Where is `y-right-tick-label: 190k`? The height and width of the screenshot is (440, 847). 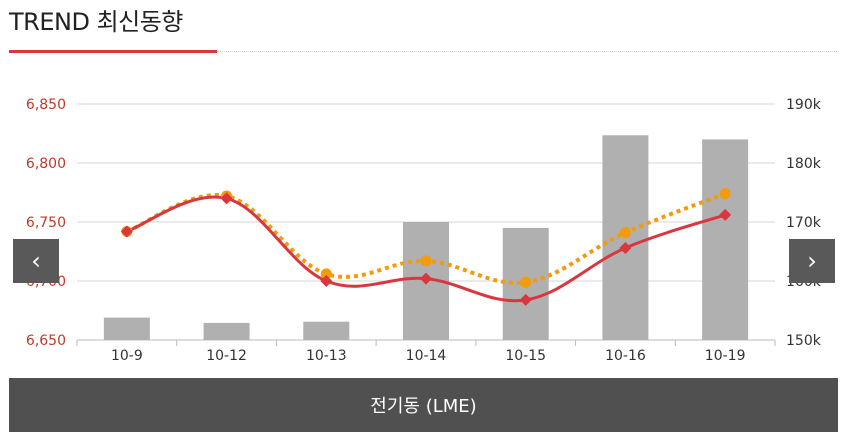
y-right-tick-label: 190k is located at coordinates (804, 105).